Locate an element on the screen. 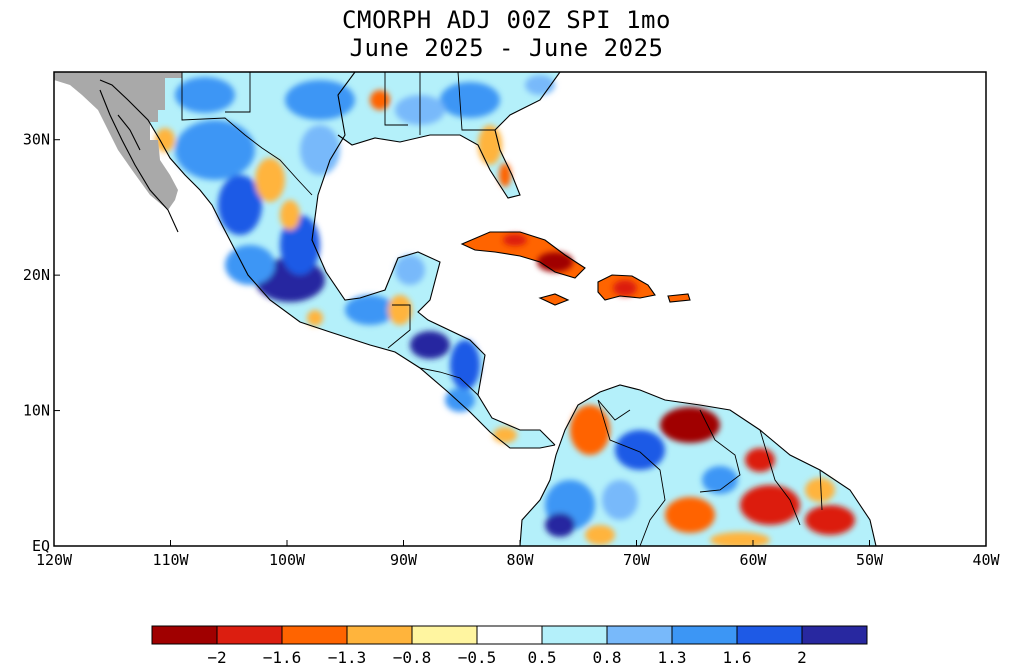 The image size is (1013, 672). map-title: CMORPH ADJ 00Z SPI 1mo is located at coordinates (506, 20).